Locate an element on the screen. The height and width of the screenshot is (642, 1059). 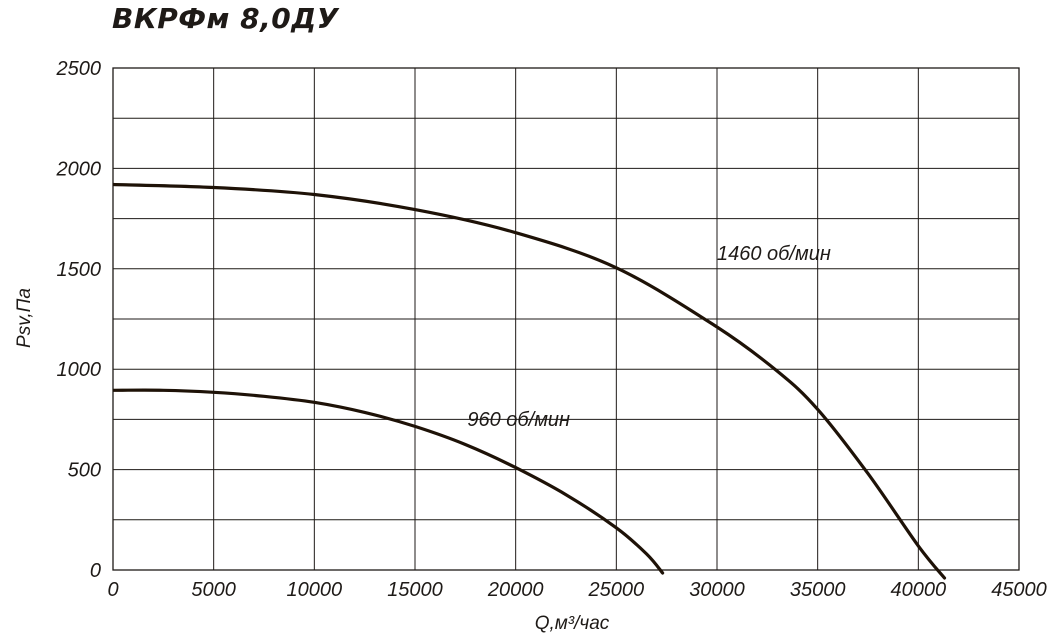
x-tick-label: 5000 is located at coordinates (213, 590).